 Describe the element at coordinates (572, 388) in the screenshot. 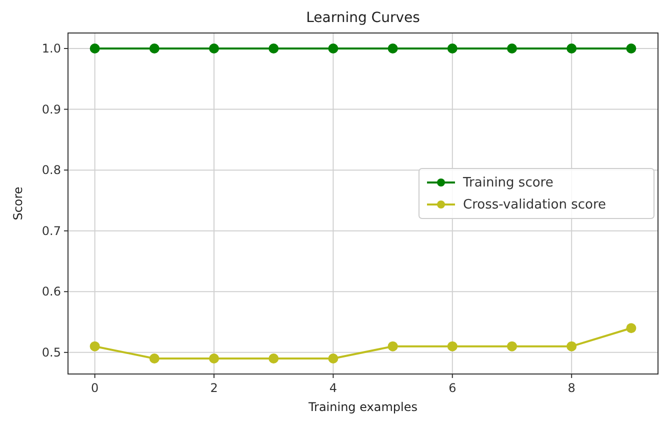

I see `x-tick-label: 8` at that location.